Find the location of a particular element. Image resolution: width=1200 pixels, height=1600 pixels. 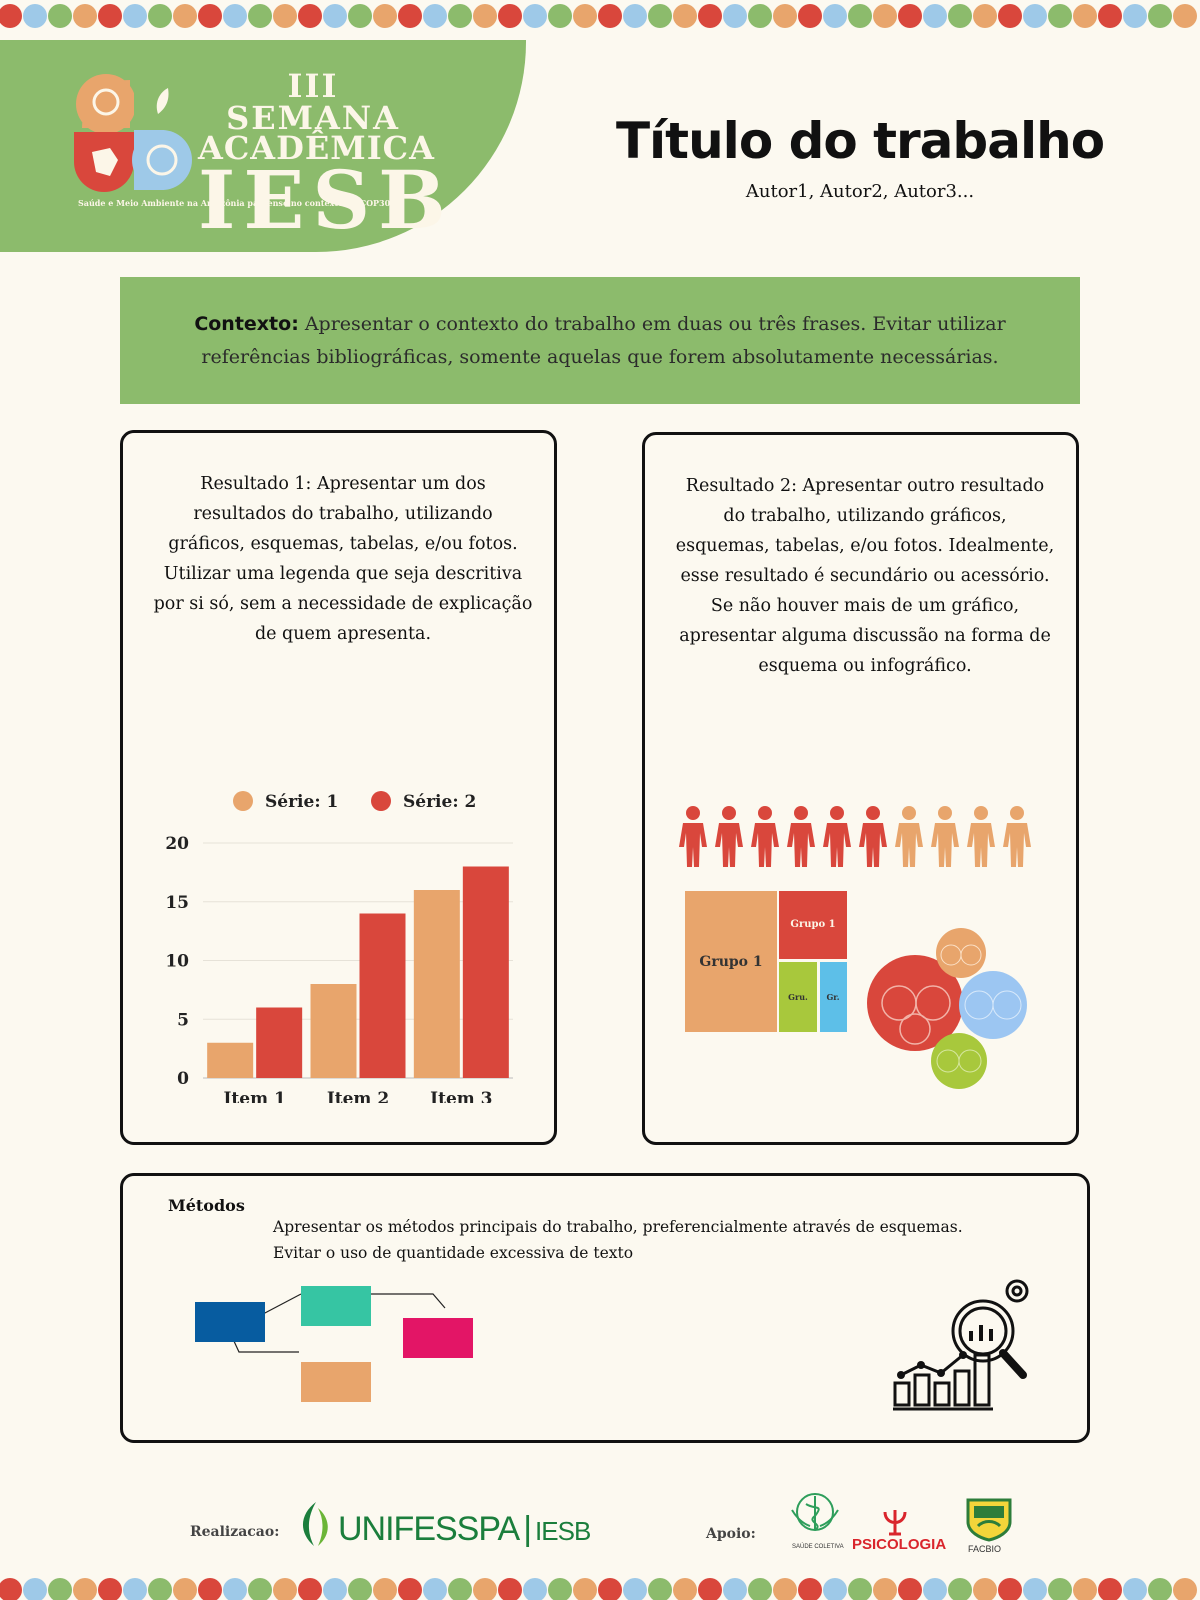

poster-title: Título do trabalho is located at coordinates (860, 141).